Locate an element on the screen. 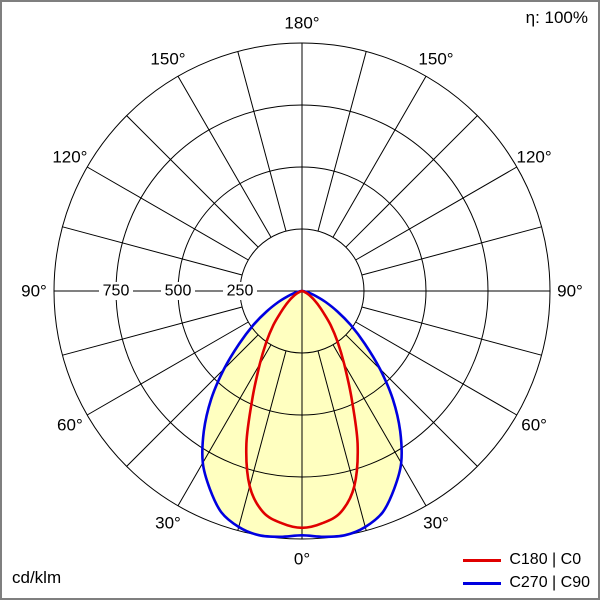 This screenshot has height=600, width=600. legend-item-c180-c0: C180 | C0 is located at coordinates (526, 560).